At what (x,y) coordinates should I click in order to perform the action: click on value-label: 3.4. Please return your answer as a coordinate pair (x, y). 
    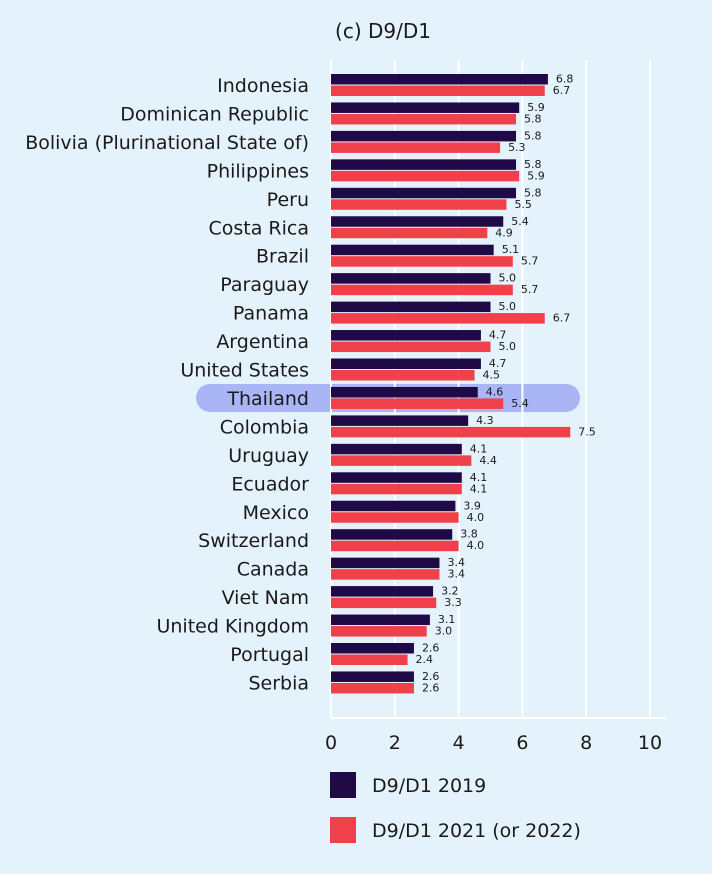
    Looking at the image, I should click on (456, 562).